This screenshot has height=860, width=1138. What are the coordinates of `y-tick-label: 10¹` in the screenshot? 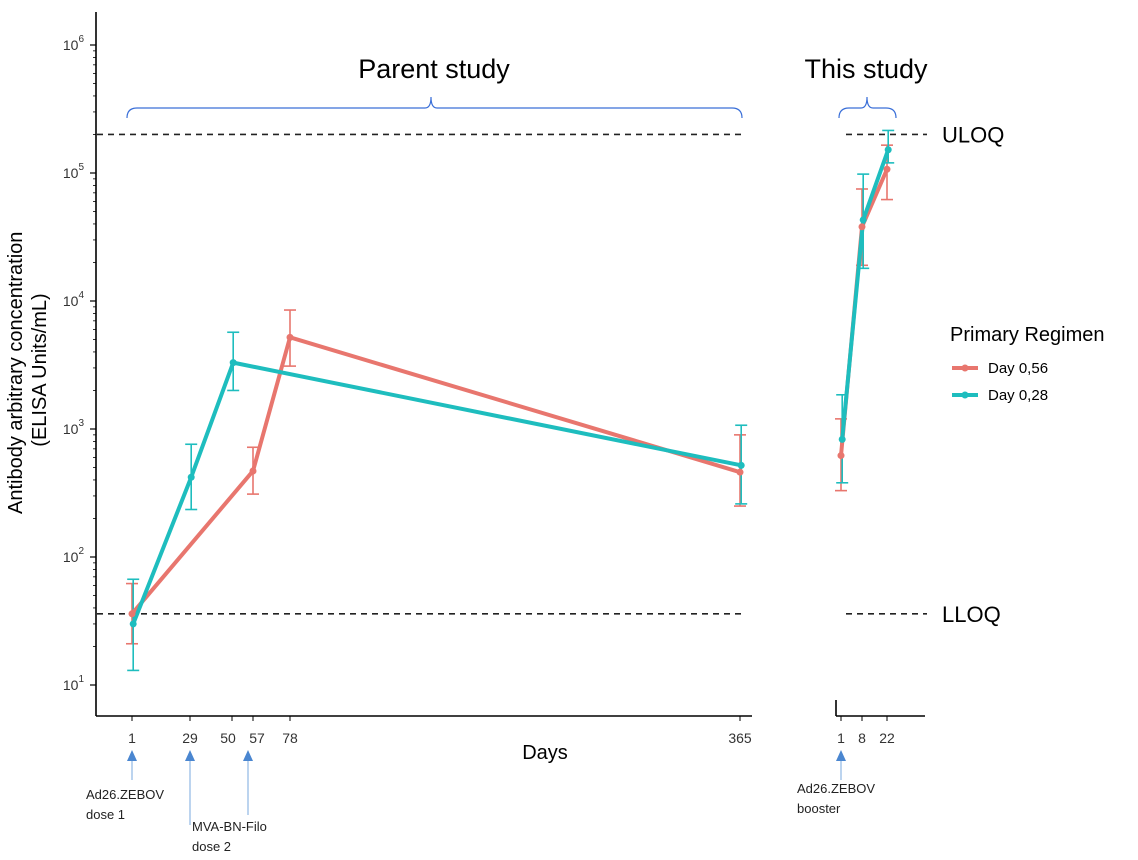 It's located at (74, 683).